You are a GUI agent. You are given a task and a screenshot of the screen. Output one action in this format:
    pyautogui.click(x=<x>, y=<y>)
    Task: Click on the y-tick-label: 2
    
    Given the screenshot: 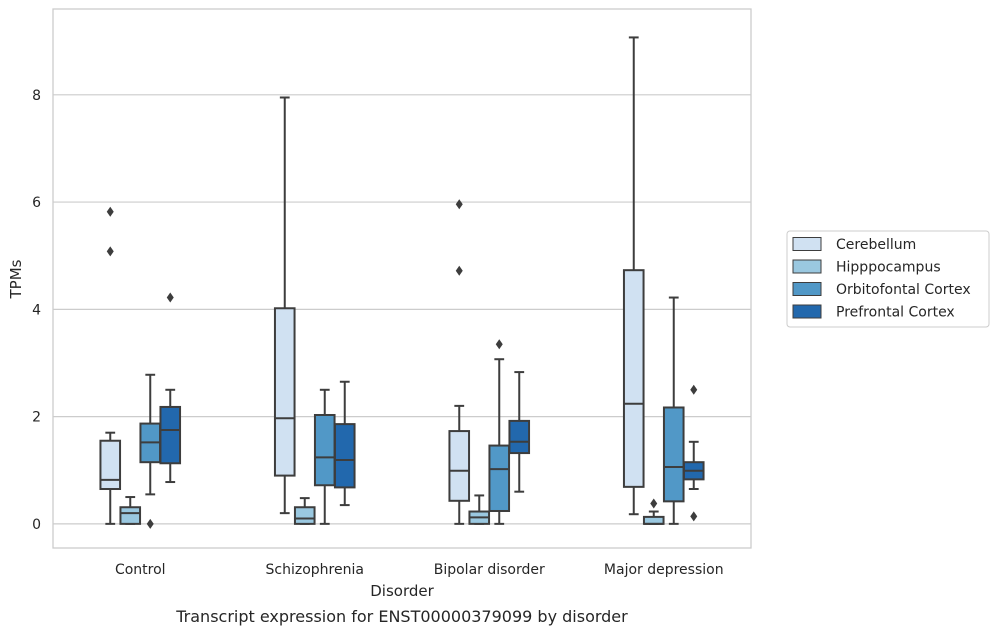 What is the action you would take?
    pyautogui.click(x=36, y=418)
    